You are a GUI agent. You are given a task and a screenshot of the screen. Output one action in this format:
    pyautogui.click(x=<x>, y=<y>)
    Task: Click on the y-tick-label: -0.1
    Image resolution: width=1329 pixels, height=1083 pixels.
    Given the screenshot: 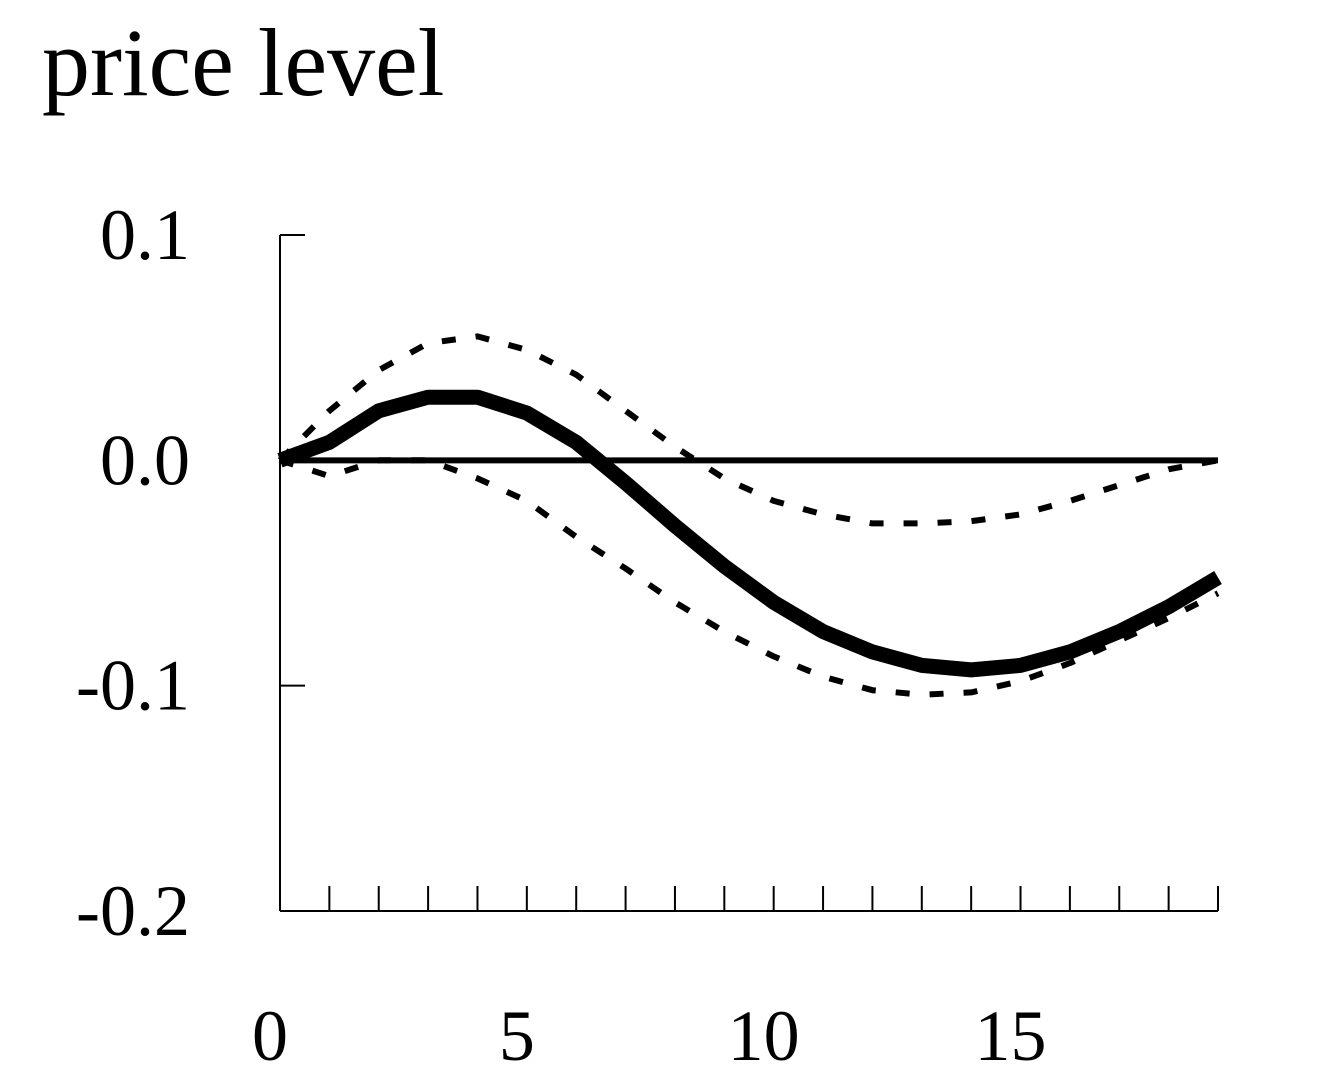 What is the action you would take?
    pyautogui.click(x=133, y=686)
    